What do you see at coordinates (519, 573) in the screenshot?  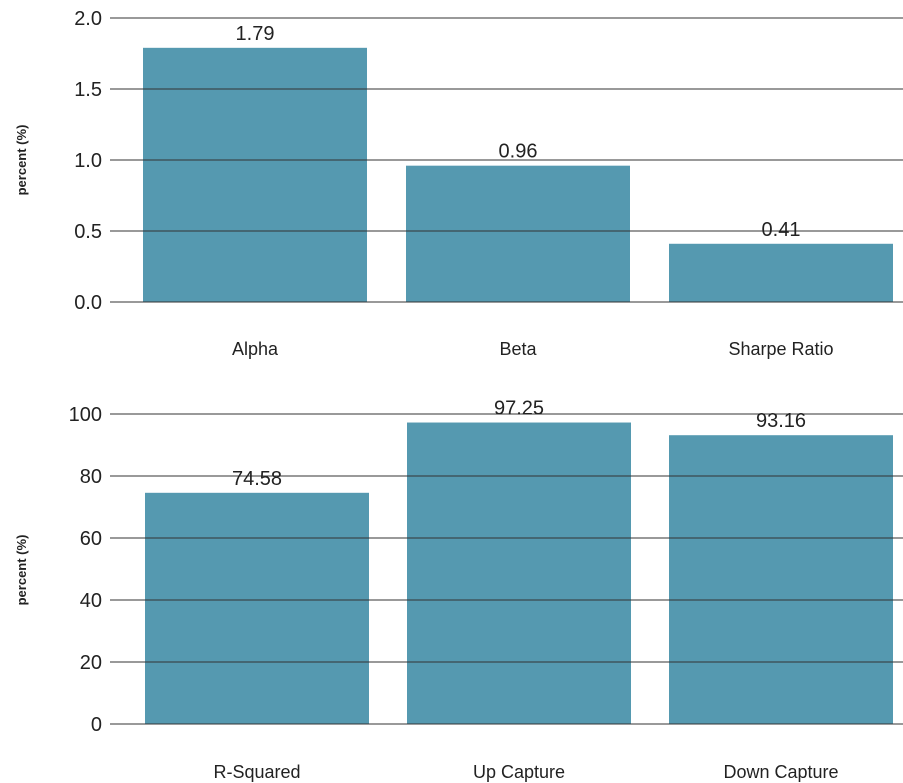 I see `bar-up-capture` at bounding box center [519, 573].